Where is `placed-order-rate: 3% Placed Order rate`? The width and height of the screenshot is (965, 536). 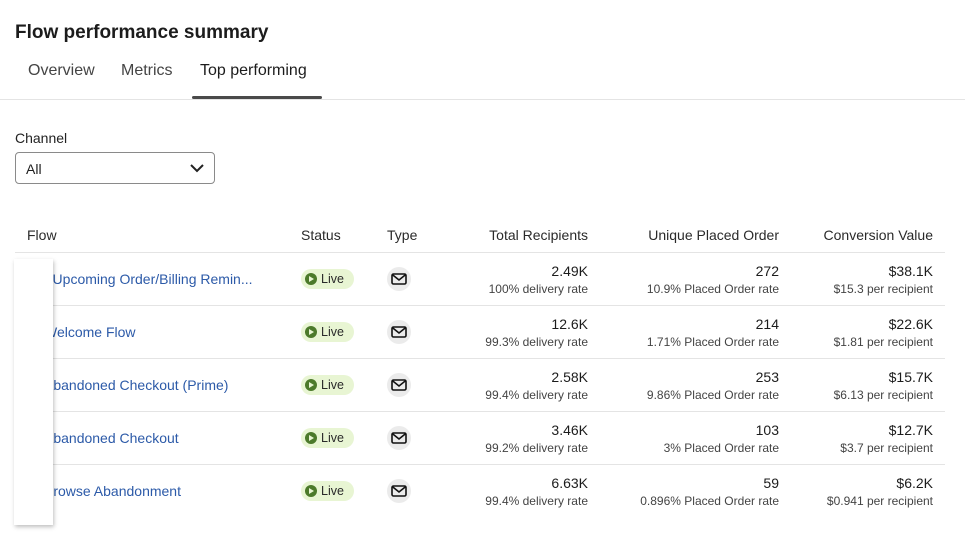
placed-order-rate: 3% Placed Order rate is located at coordinates (721, 448).